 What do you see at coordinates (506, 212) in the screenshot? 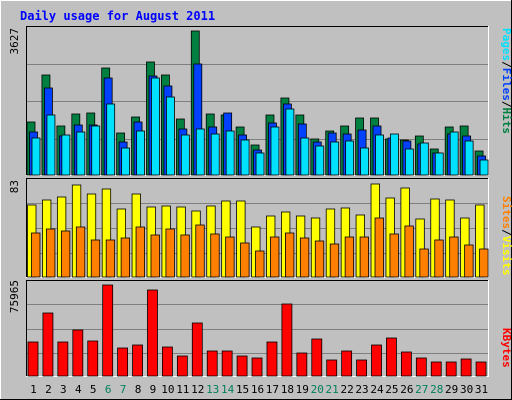
I see `legend-sites: Sites` at bounding box center [506, 212].